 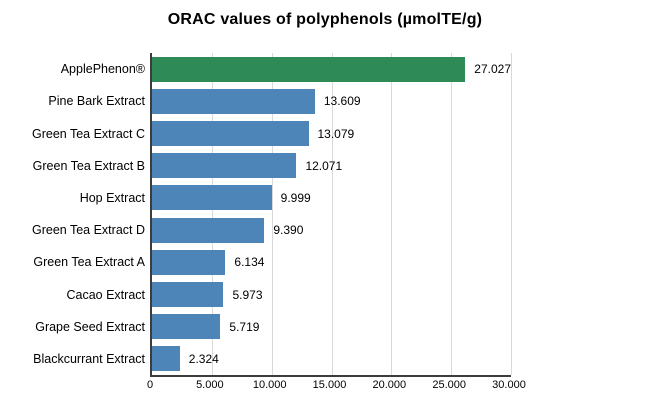 What do you see at coordinates (105, 294) in the screenshot?
I see `category-label: Cacao Extract` at bounding box center [105, 294].